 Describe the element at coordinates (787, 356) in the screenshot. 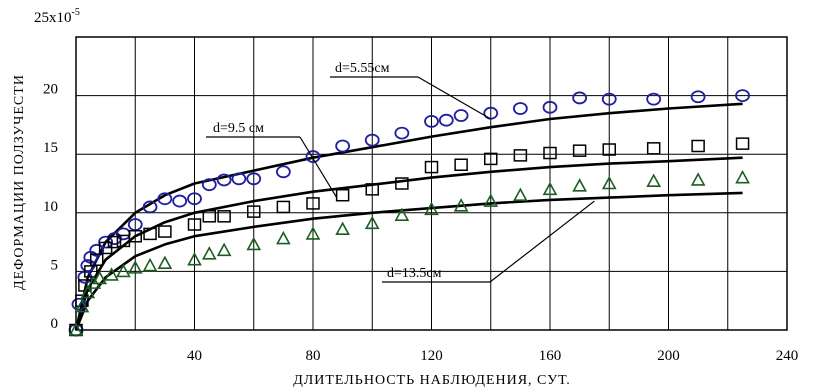

I see `x-tick-label: 240` at that location.